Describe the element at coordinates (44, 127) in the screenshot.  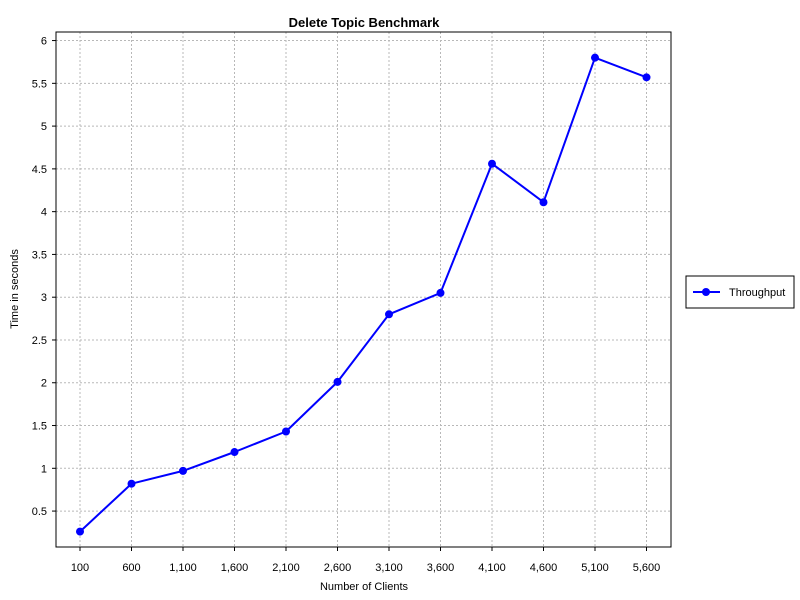
I see `y-tick-label: 5` at that location.